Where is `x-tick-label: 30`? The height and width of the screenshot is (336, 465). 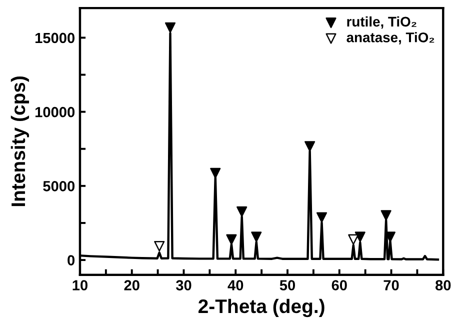 x-tick-label: 30 is located at coordinates (184, 285).